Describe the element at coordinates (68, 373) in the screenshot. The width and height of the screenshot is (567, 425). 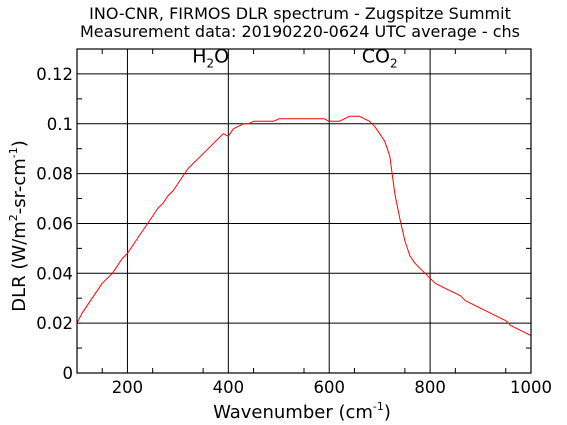
I see `y-tick-label: 0` at that location.